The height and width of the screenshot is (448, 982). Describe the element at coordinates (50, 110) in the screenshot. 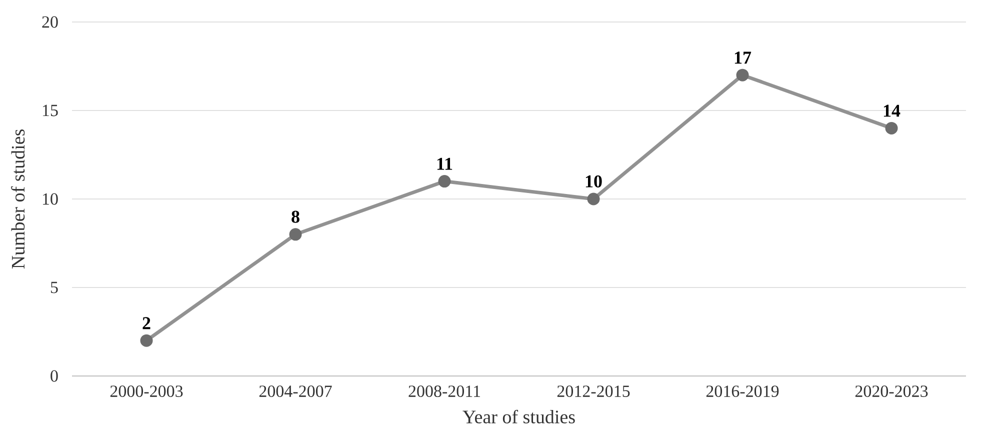

I see `y-tick-label: 15` at that location.